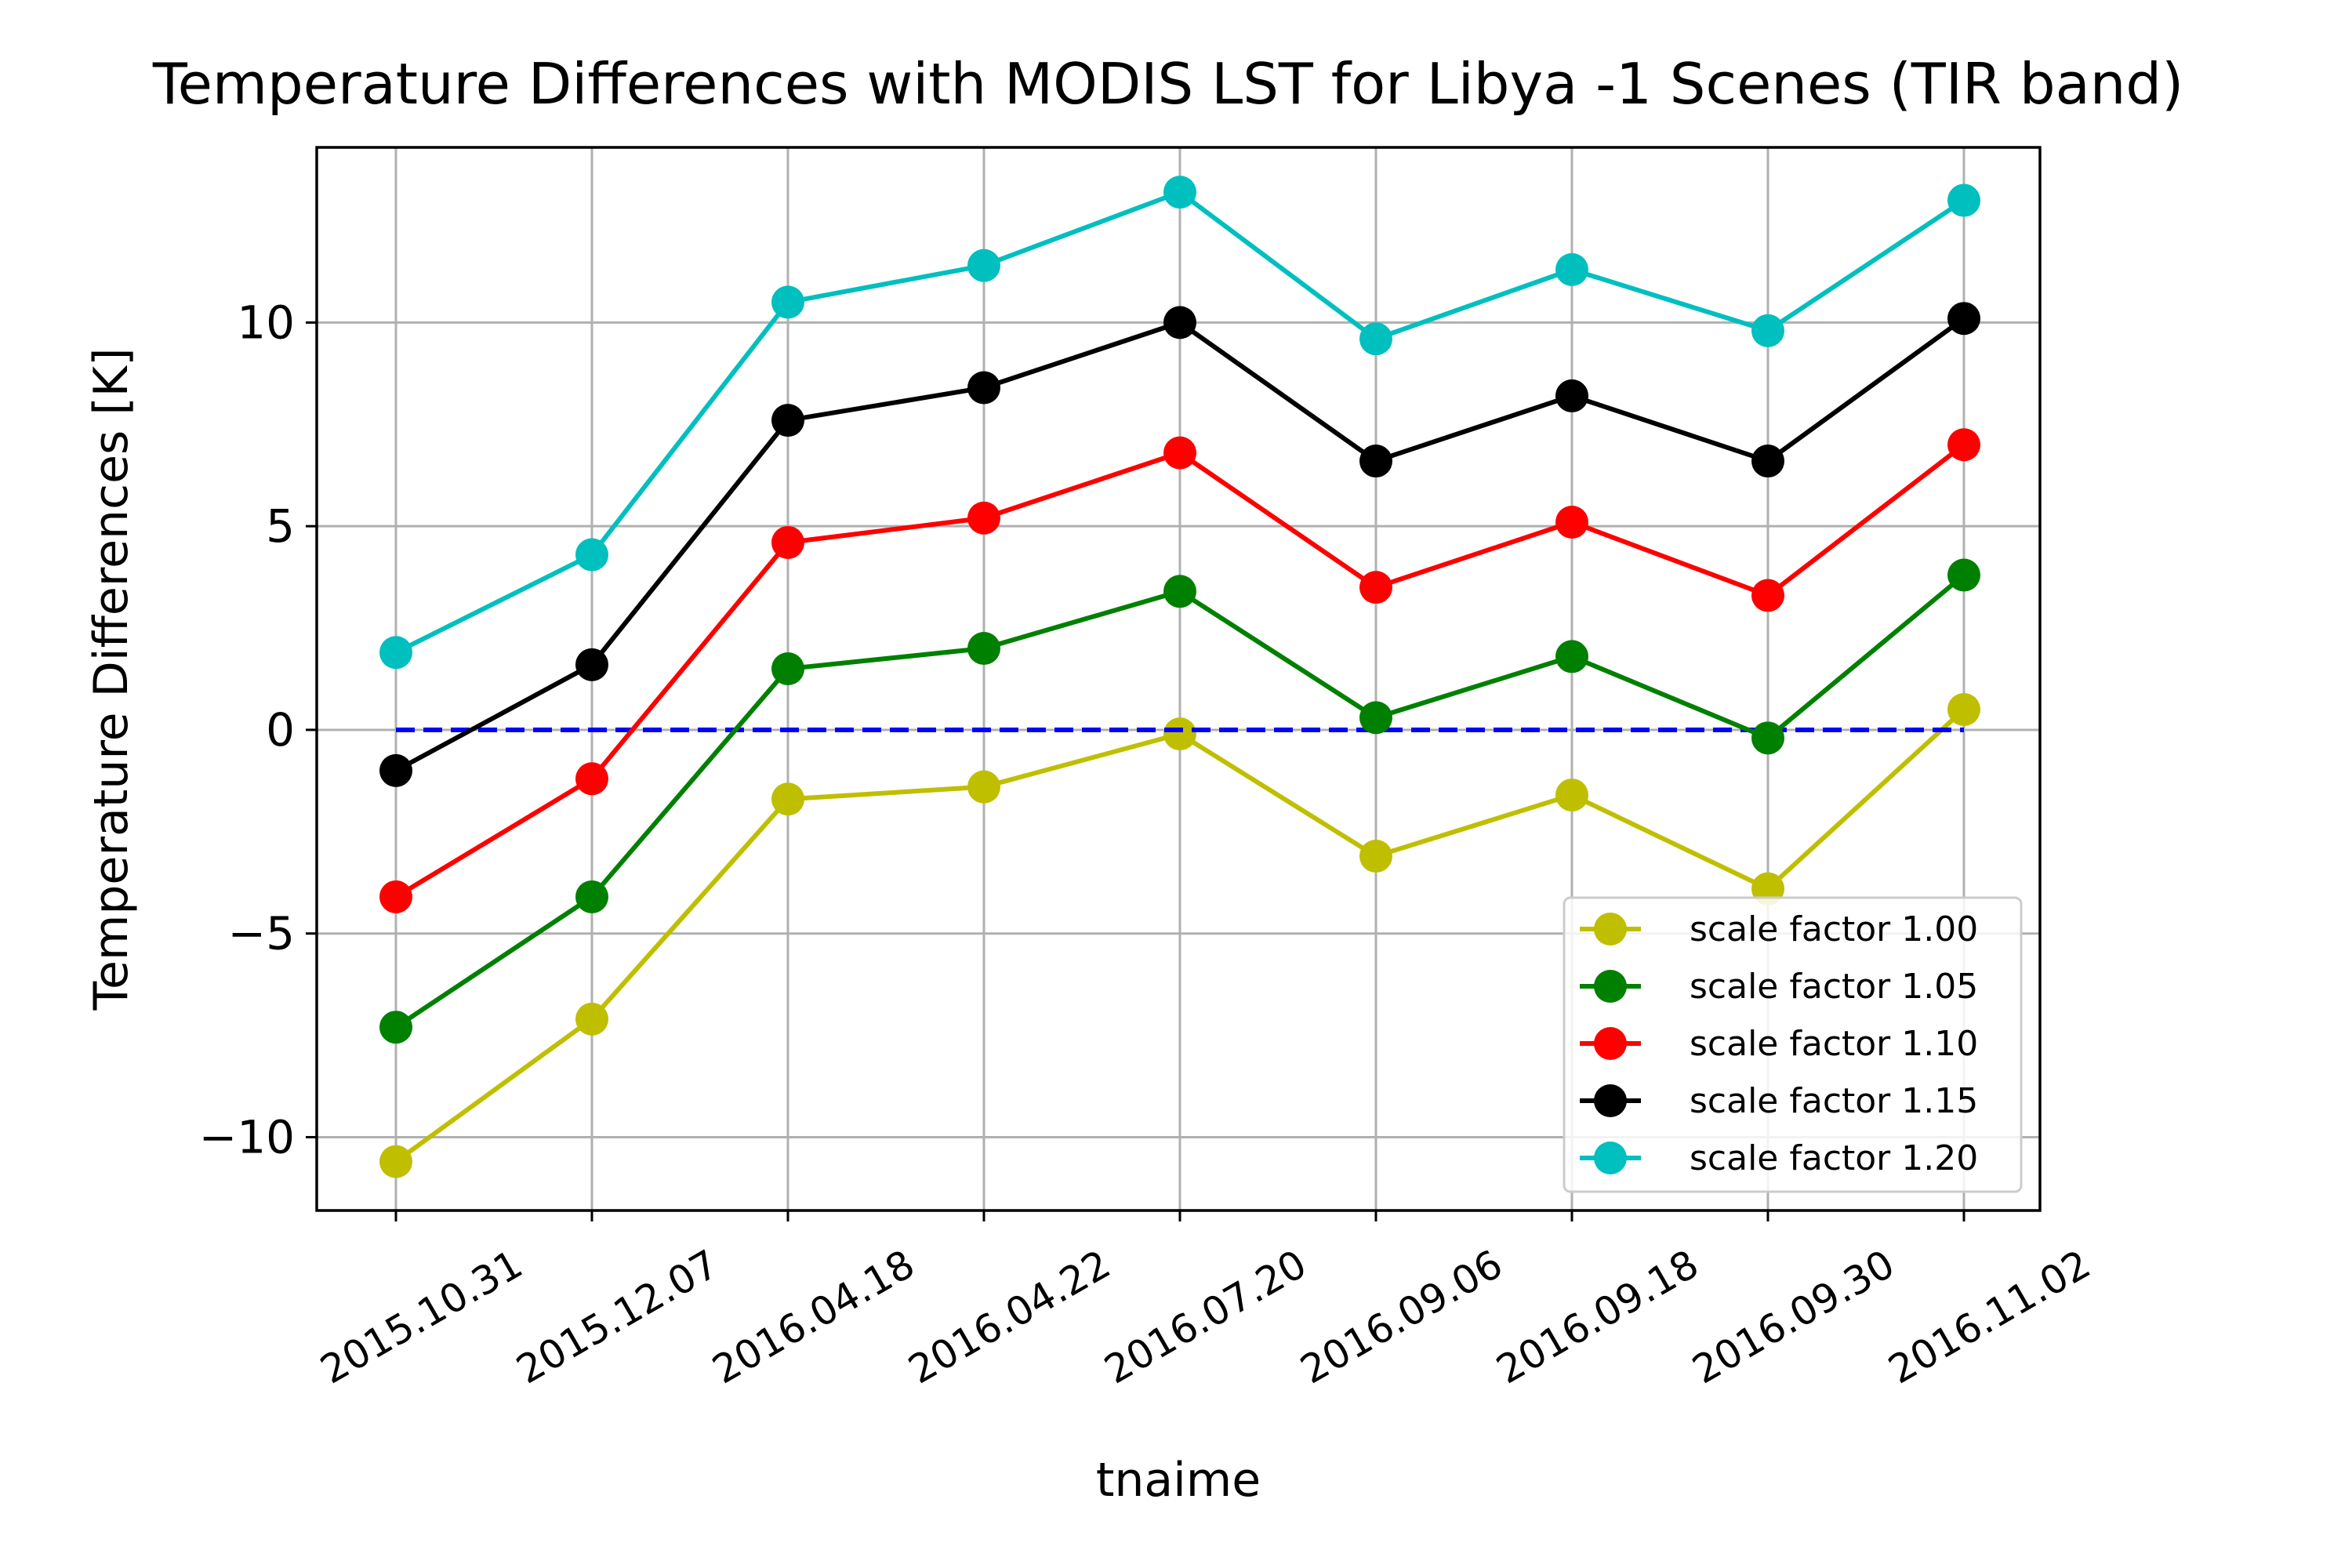 The image size is (2352, 1568). I want to click on y-tick-label: 5, so click(280, 526).